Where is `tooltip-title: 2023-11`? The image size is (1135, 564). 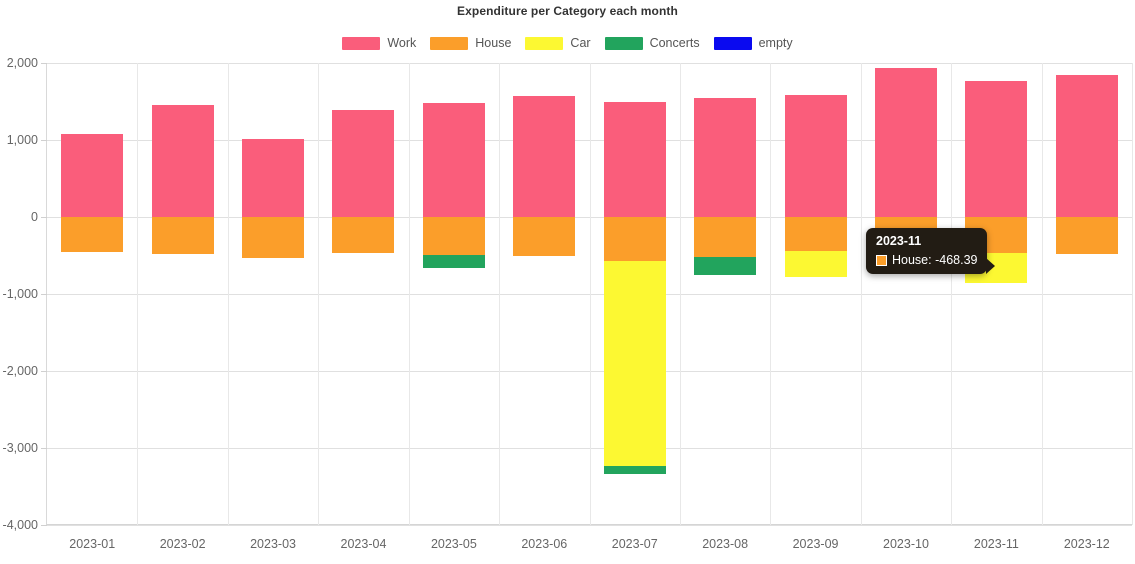 tooltip-title: 2023-11 is located at coordinates (899, 241).